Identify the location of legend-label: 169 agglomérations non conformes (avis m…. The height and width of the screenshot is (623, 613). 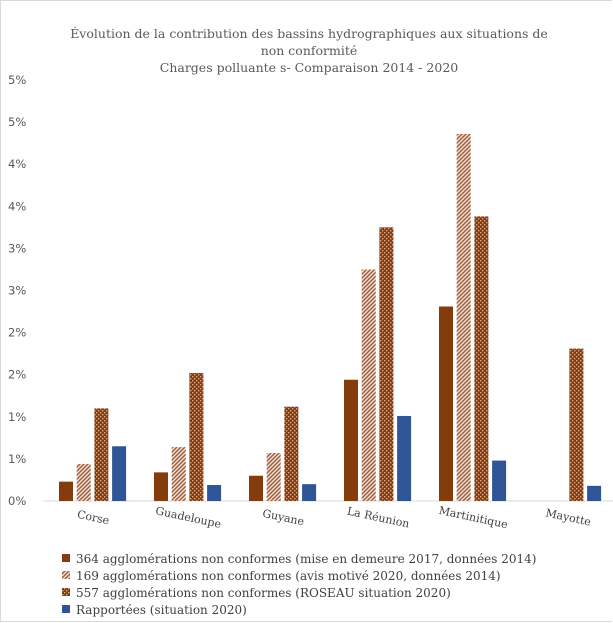
(288, 576).